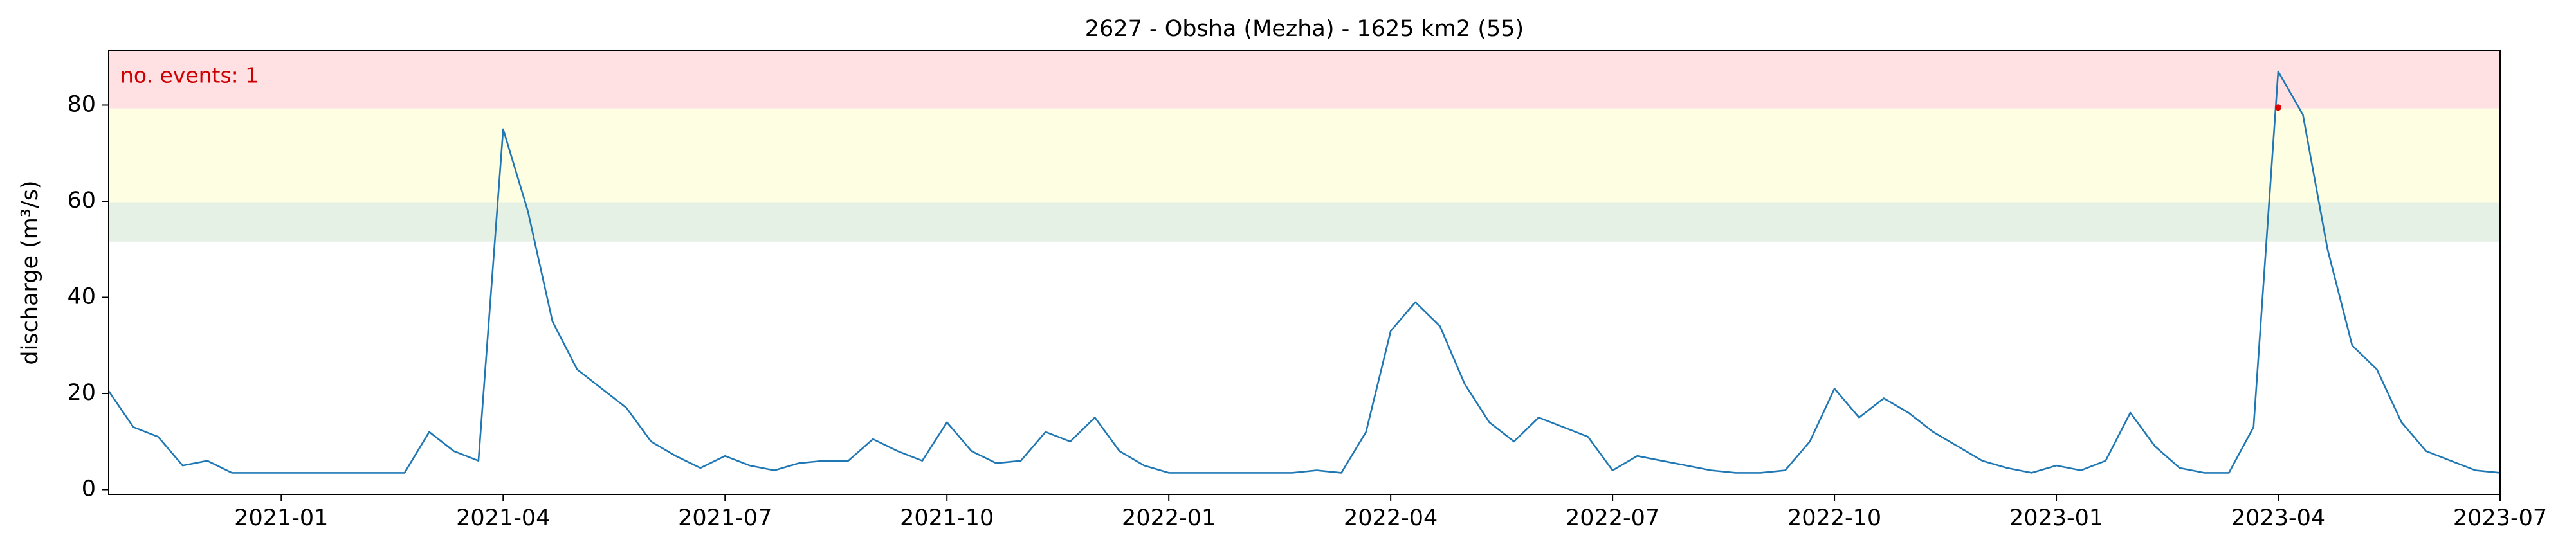 This screenshot has width=2576, height=560. Describe the element at coordinates (1169, 518) in the screenshot. I see `x-tick-label: 2022-01` at that location.